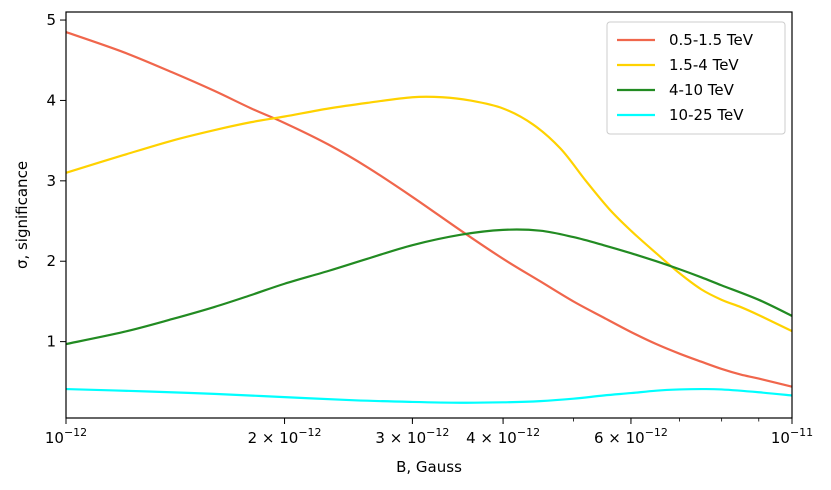 The height and width of the screenshot is (490, 831). Describe the element at coordinates (66, 436) in the screenshot. I see `x-tick-label: 10−12` at that location.